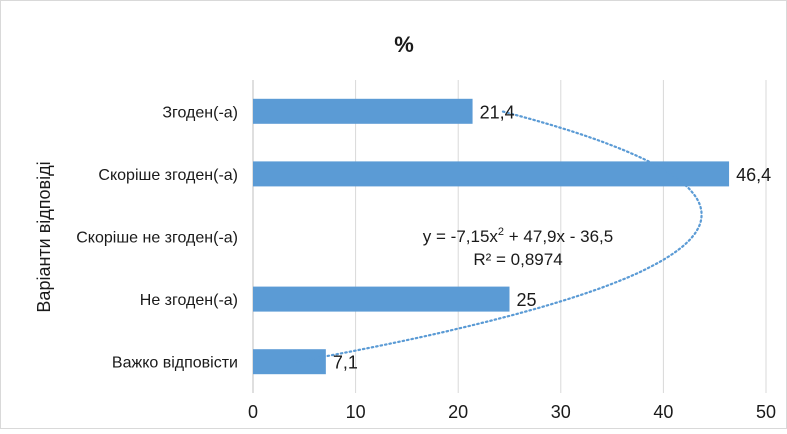 The image size is (787, 434). I want to click on x-tick-label: 50, so click(766, 412).